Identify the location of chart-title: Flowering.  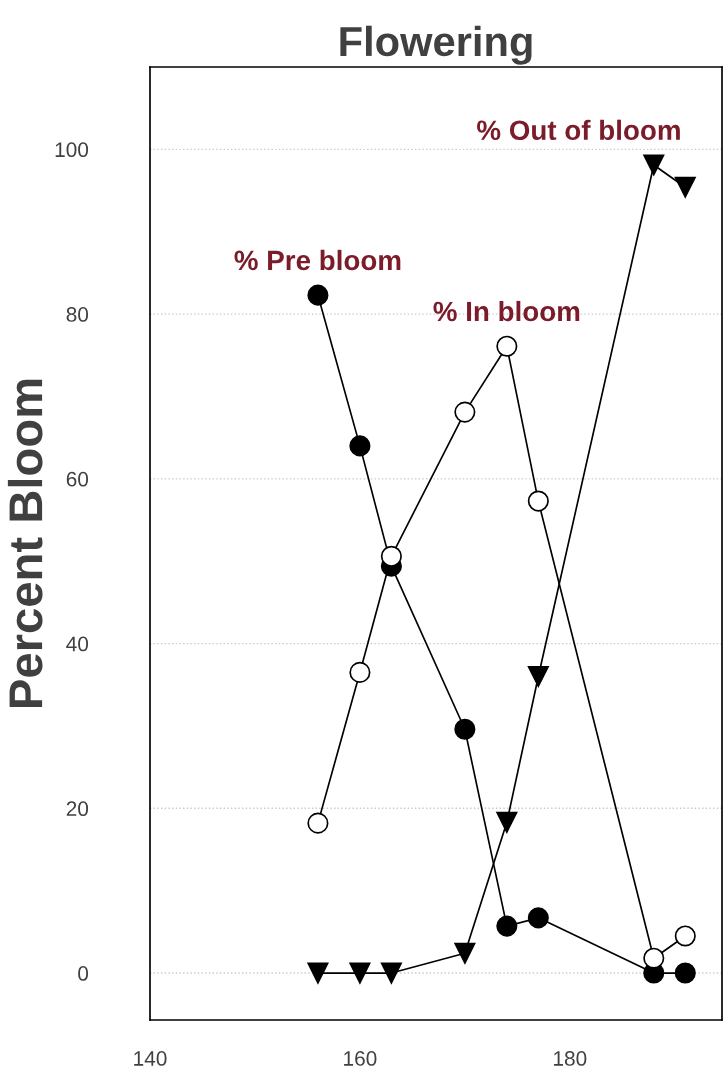
(436, 45).